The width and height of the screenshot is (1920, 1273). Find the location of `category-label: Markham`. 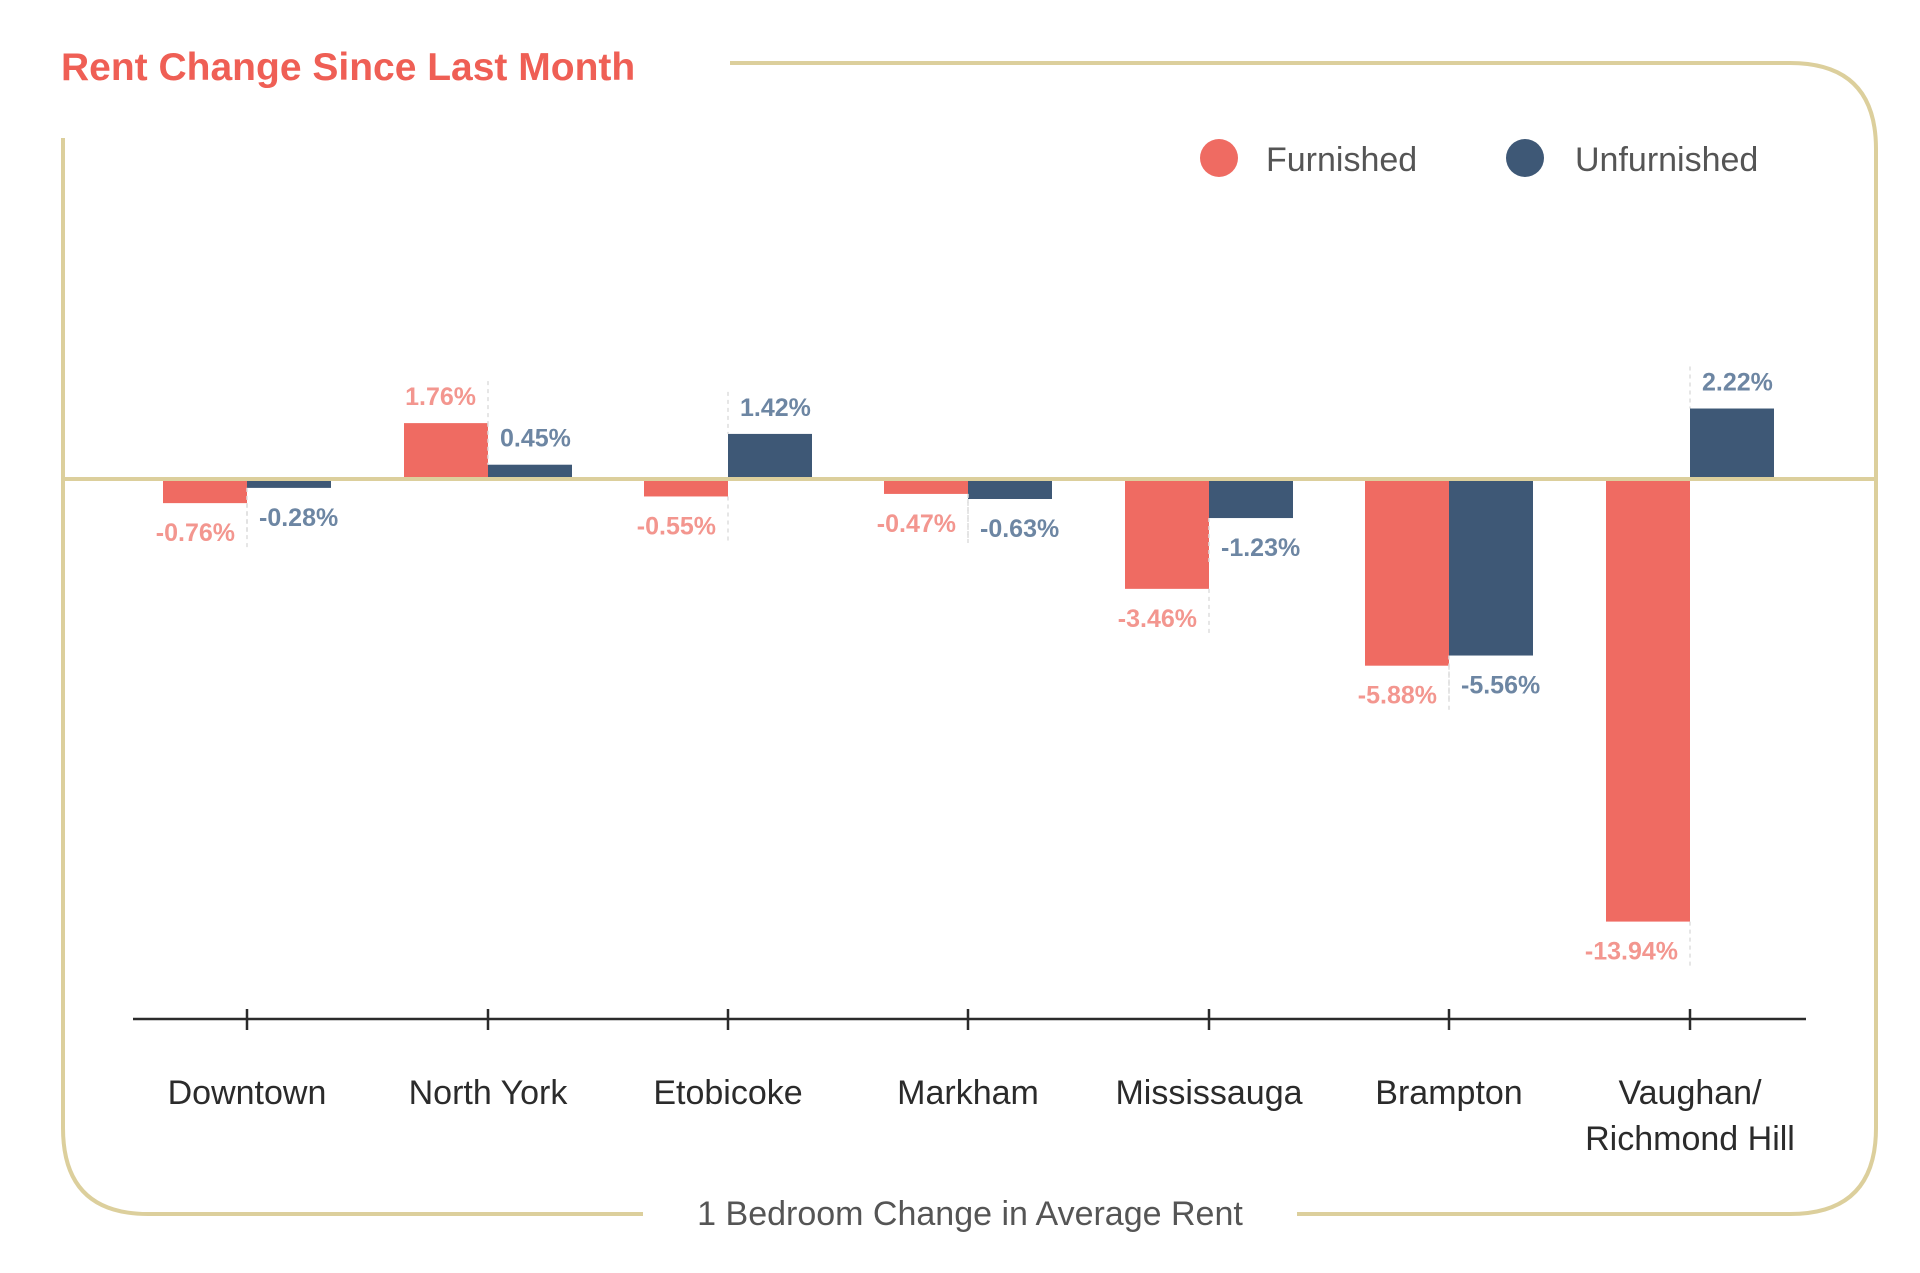

category-label: Markham is located at coordinates (968, 1093).